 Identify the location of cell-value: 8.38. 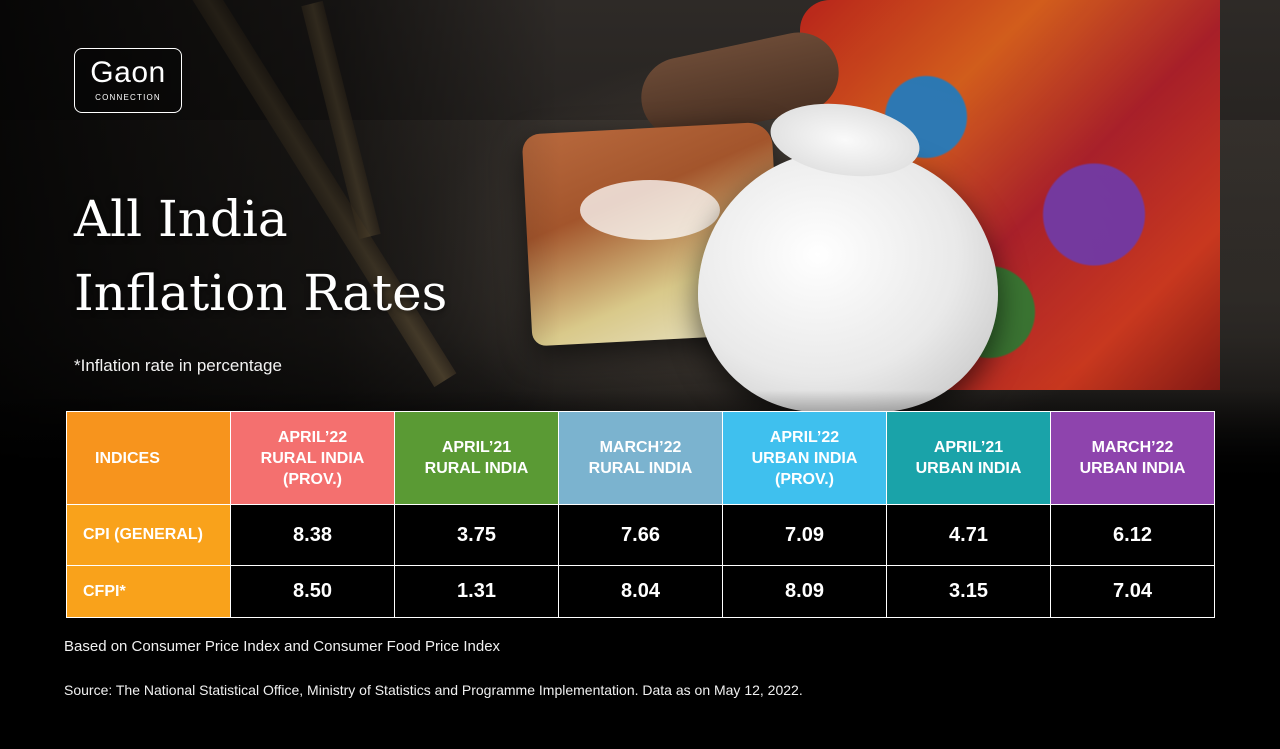
(312, 535).